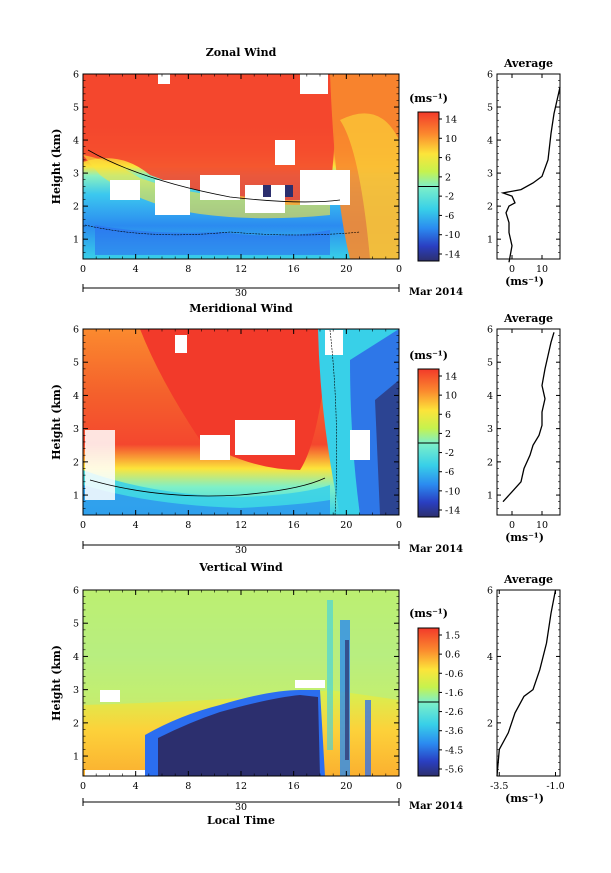 The height and width of the screenshot is (873, 611). What do you see at coordinates (454, 712) in the screenshot?
I see `colorbar-tick-label: -2.6` at bounding box center [454, 712].